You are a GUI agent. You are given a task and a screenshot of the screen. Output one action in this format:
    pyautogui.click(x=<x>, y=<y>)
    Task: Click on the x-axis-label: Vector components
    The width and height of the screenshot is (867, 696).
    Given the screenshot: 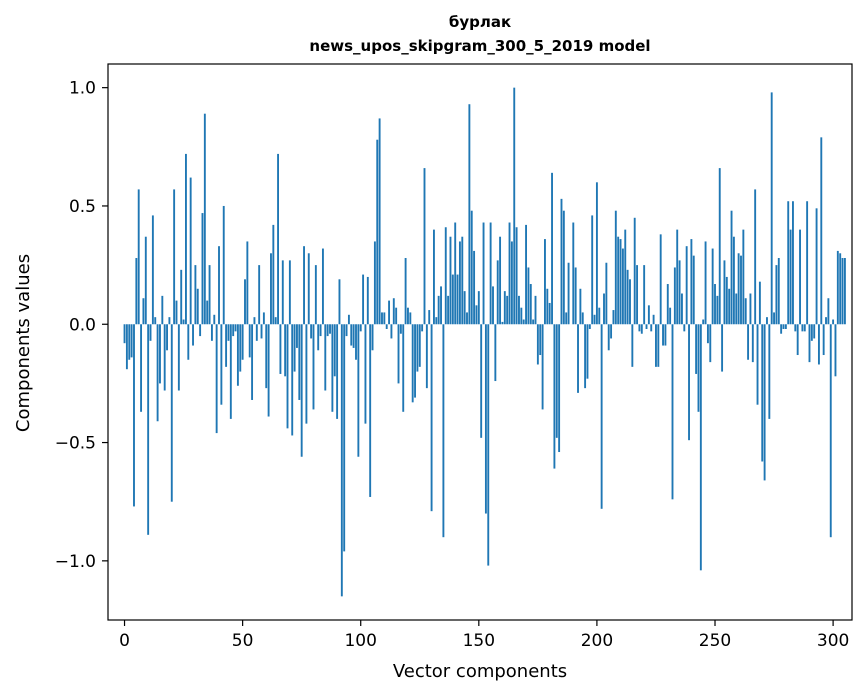 What is the action you would take?
    pyautogui.click(x=480, y=671)
    